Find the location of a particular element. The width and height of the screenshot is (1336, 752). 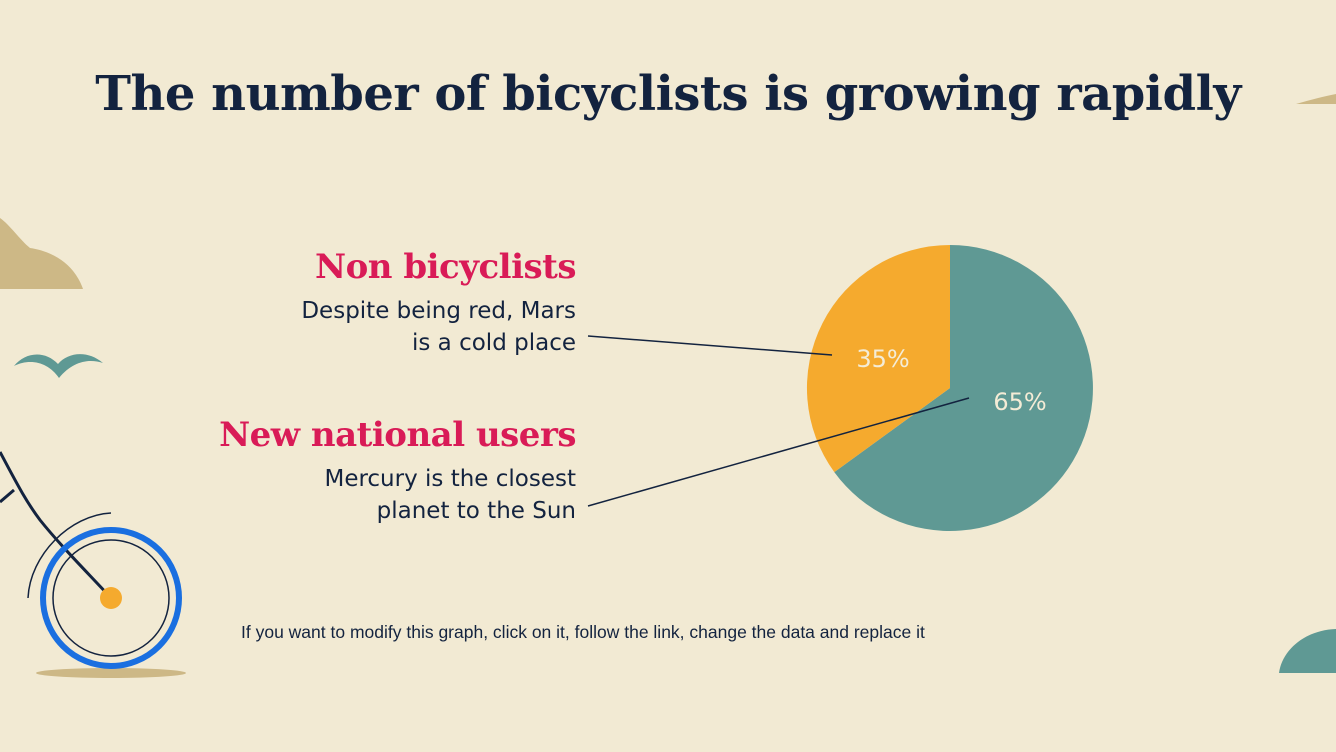

wheel-shadow-icon is located at coordinates (111, 673).